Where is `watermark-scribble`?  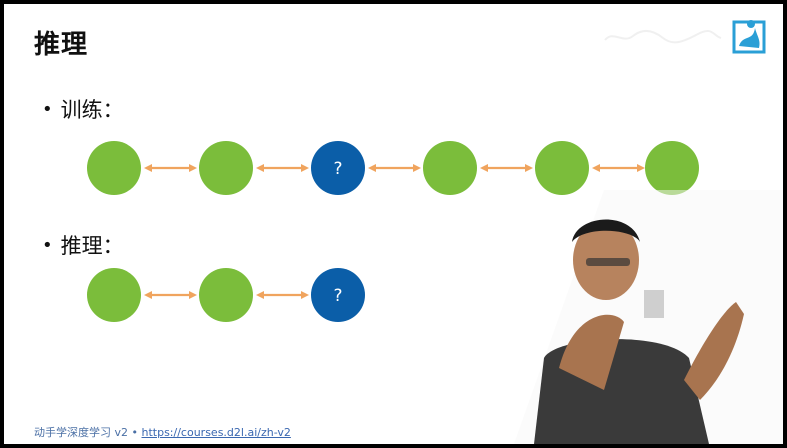
watermark-scribble is located at coordinates (663, 36).